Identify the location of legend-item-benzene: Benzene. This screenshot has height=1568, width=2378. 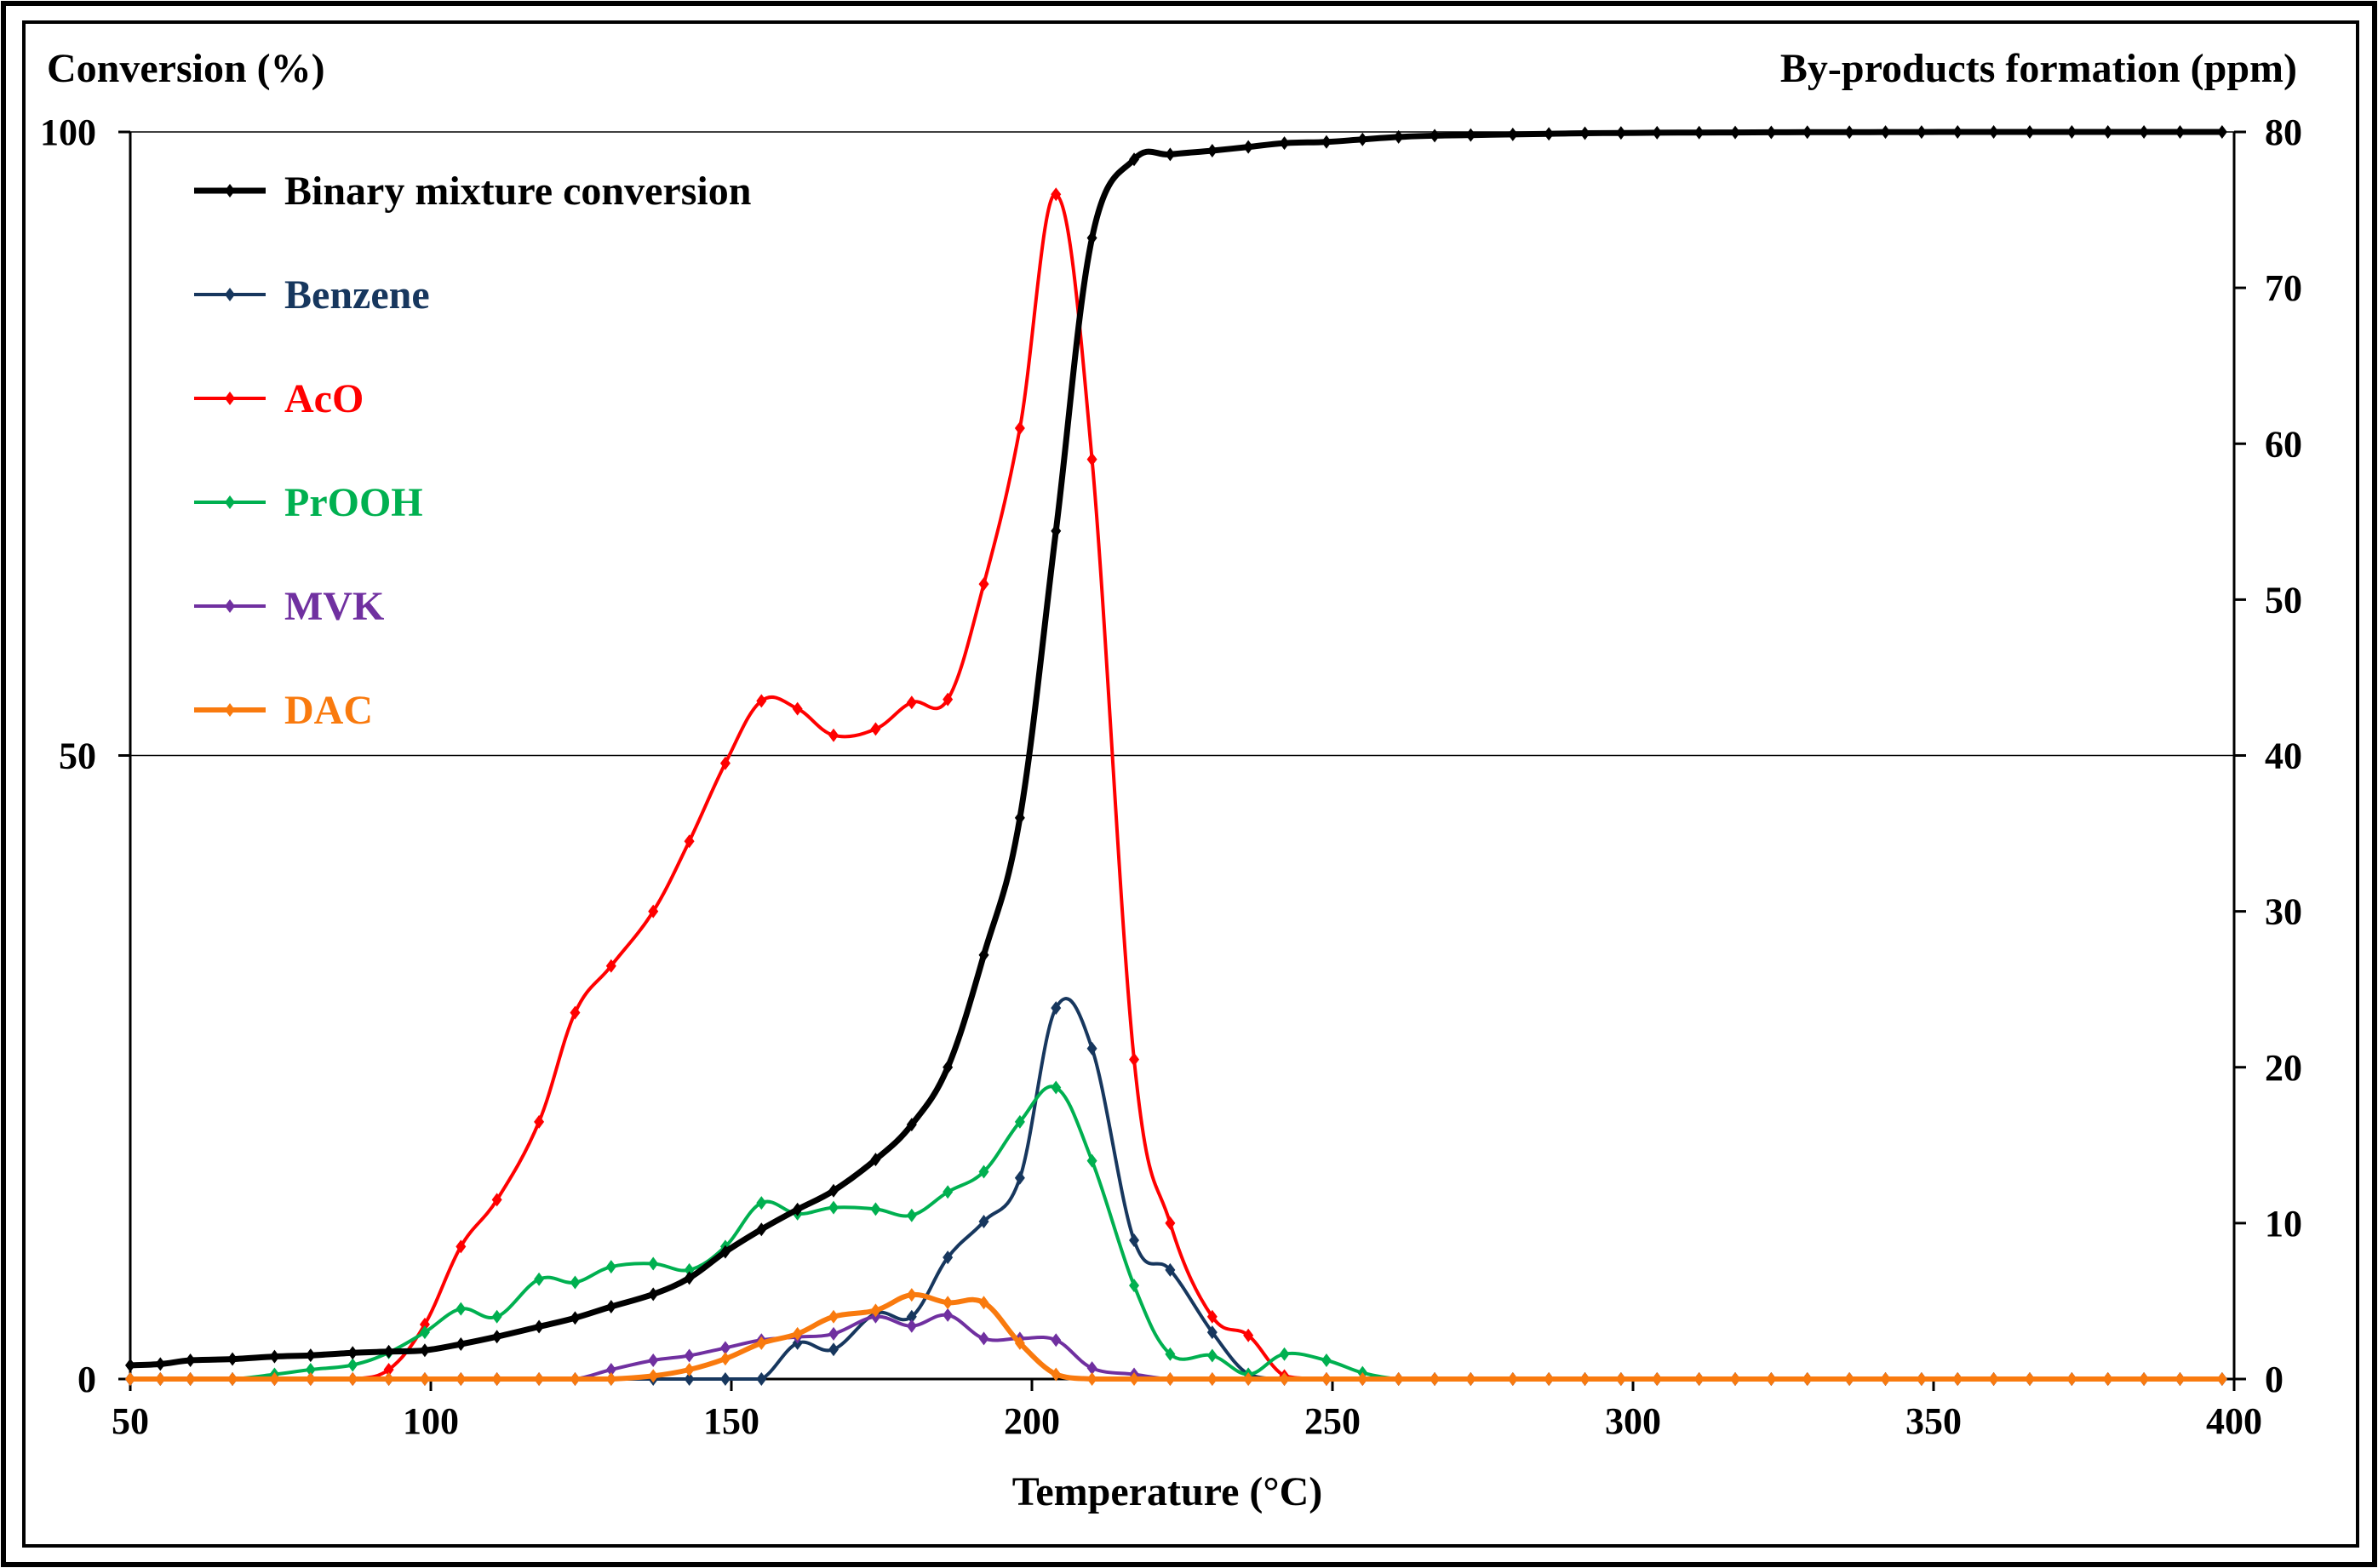
(312, 295).